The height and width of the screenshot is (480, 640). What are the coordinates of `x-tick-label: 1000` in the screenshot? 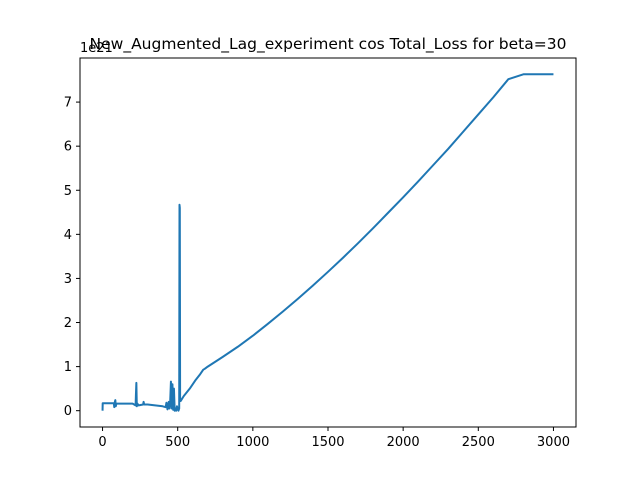 It's located at (252, 442).